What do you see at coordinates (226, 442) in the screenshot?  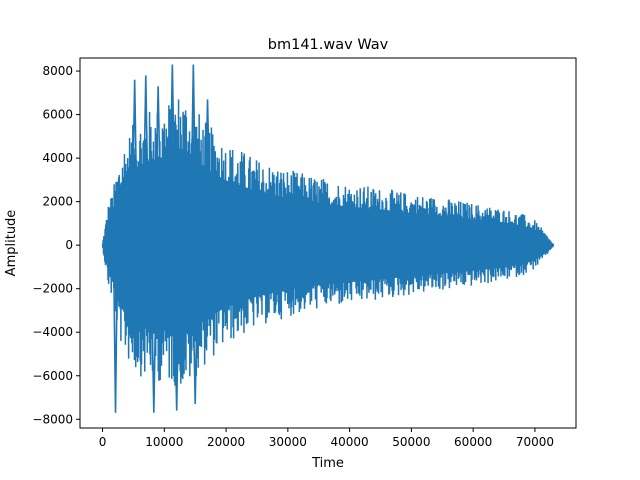 I see `x-tick-label: 20000` at bounding box center [226, 442].